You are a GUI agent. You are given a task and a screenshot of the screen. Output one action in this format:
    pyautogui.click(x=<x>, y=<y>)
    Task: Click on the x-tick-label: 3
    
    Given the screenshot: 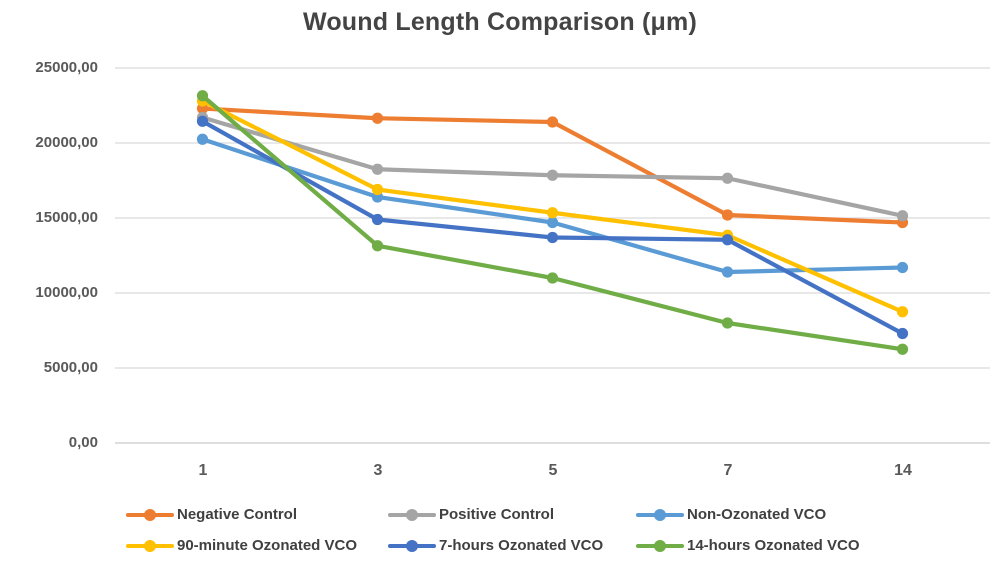 What is the action you would take?
    pyautogui.click(x=378, y=470)
    